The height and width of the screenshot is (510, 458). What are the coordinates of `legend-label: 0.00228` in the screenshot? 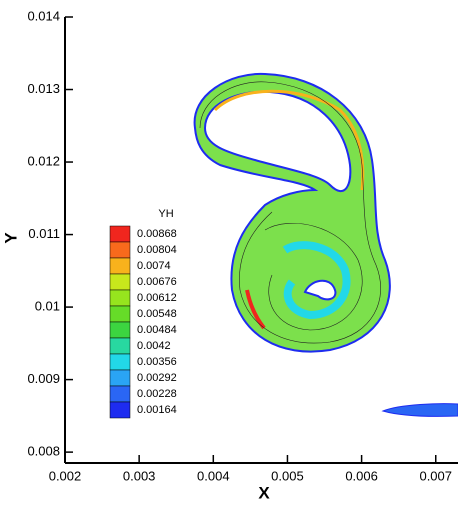 It's located at (157, 394).